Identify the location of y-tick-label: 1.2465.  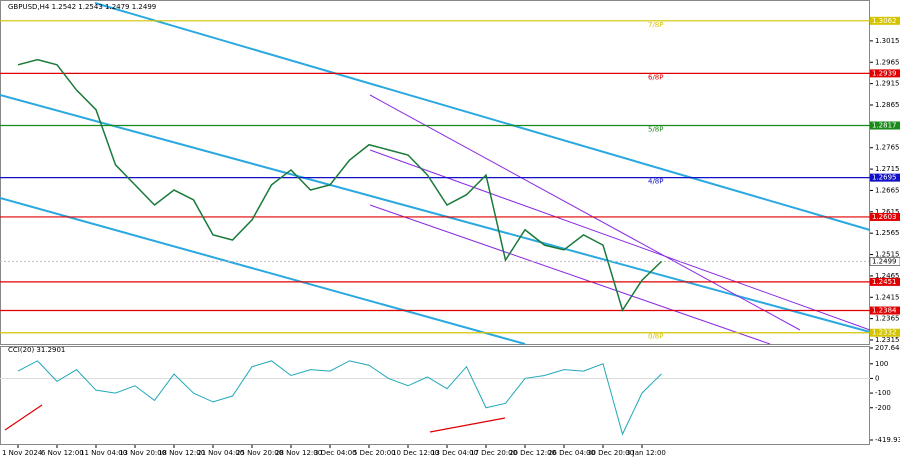
(887, 276).